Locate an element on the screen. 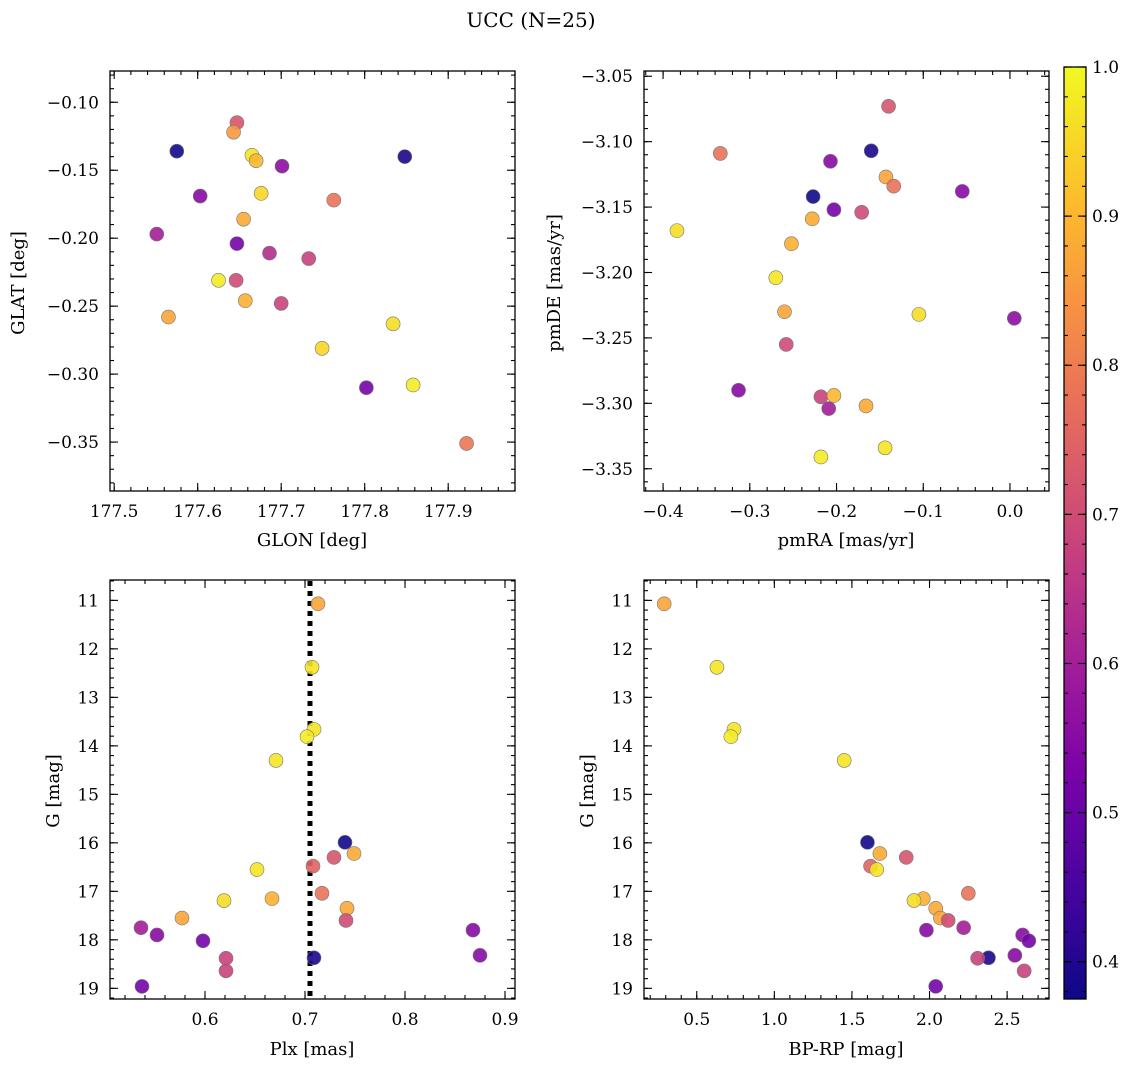  y-tick-label: 16 is located at coordinates (622, 844).